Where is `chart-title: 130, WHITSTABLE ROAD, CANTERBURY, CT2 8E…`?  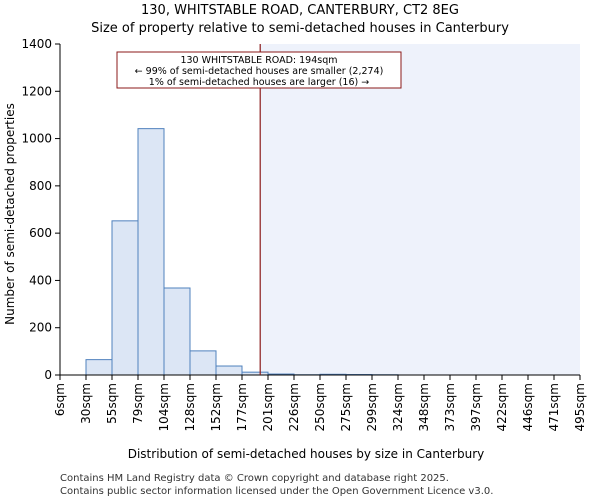
chart-title: 130, WHITSTABLE ROAD, CANTERBURY, CT2 8E… is located at coordinates (300, 10).